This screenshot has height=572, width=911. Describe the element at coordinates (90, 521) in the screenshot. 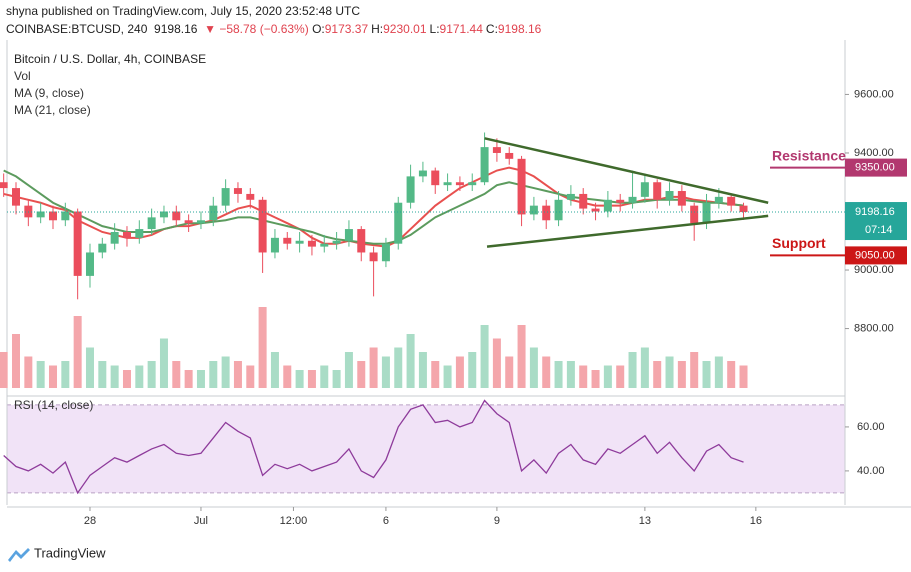

I see `x-tick-label: 28` at that location.